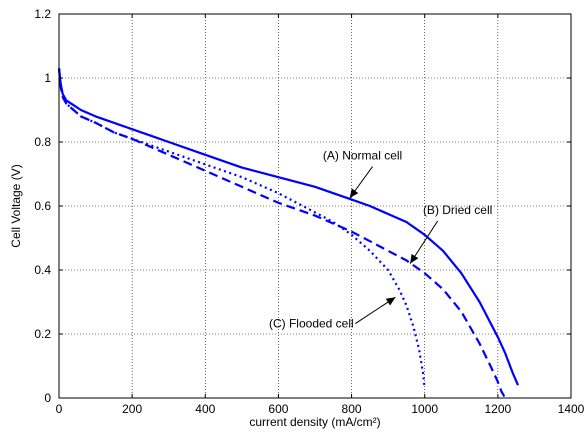 This screenshot has width=586, height=432. I want to click on x-axis-title: current density (mA/cm²), so click(314, 422).